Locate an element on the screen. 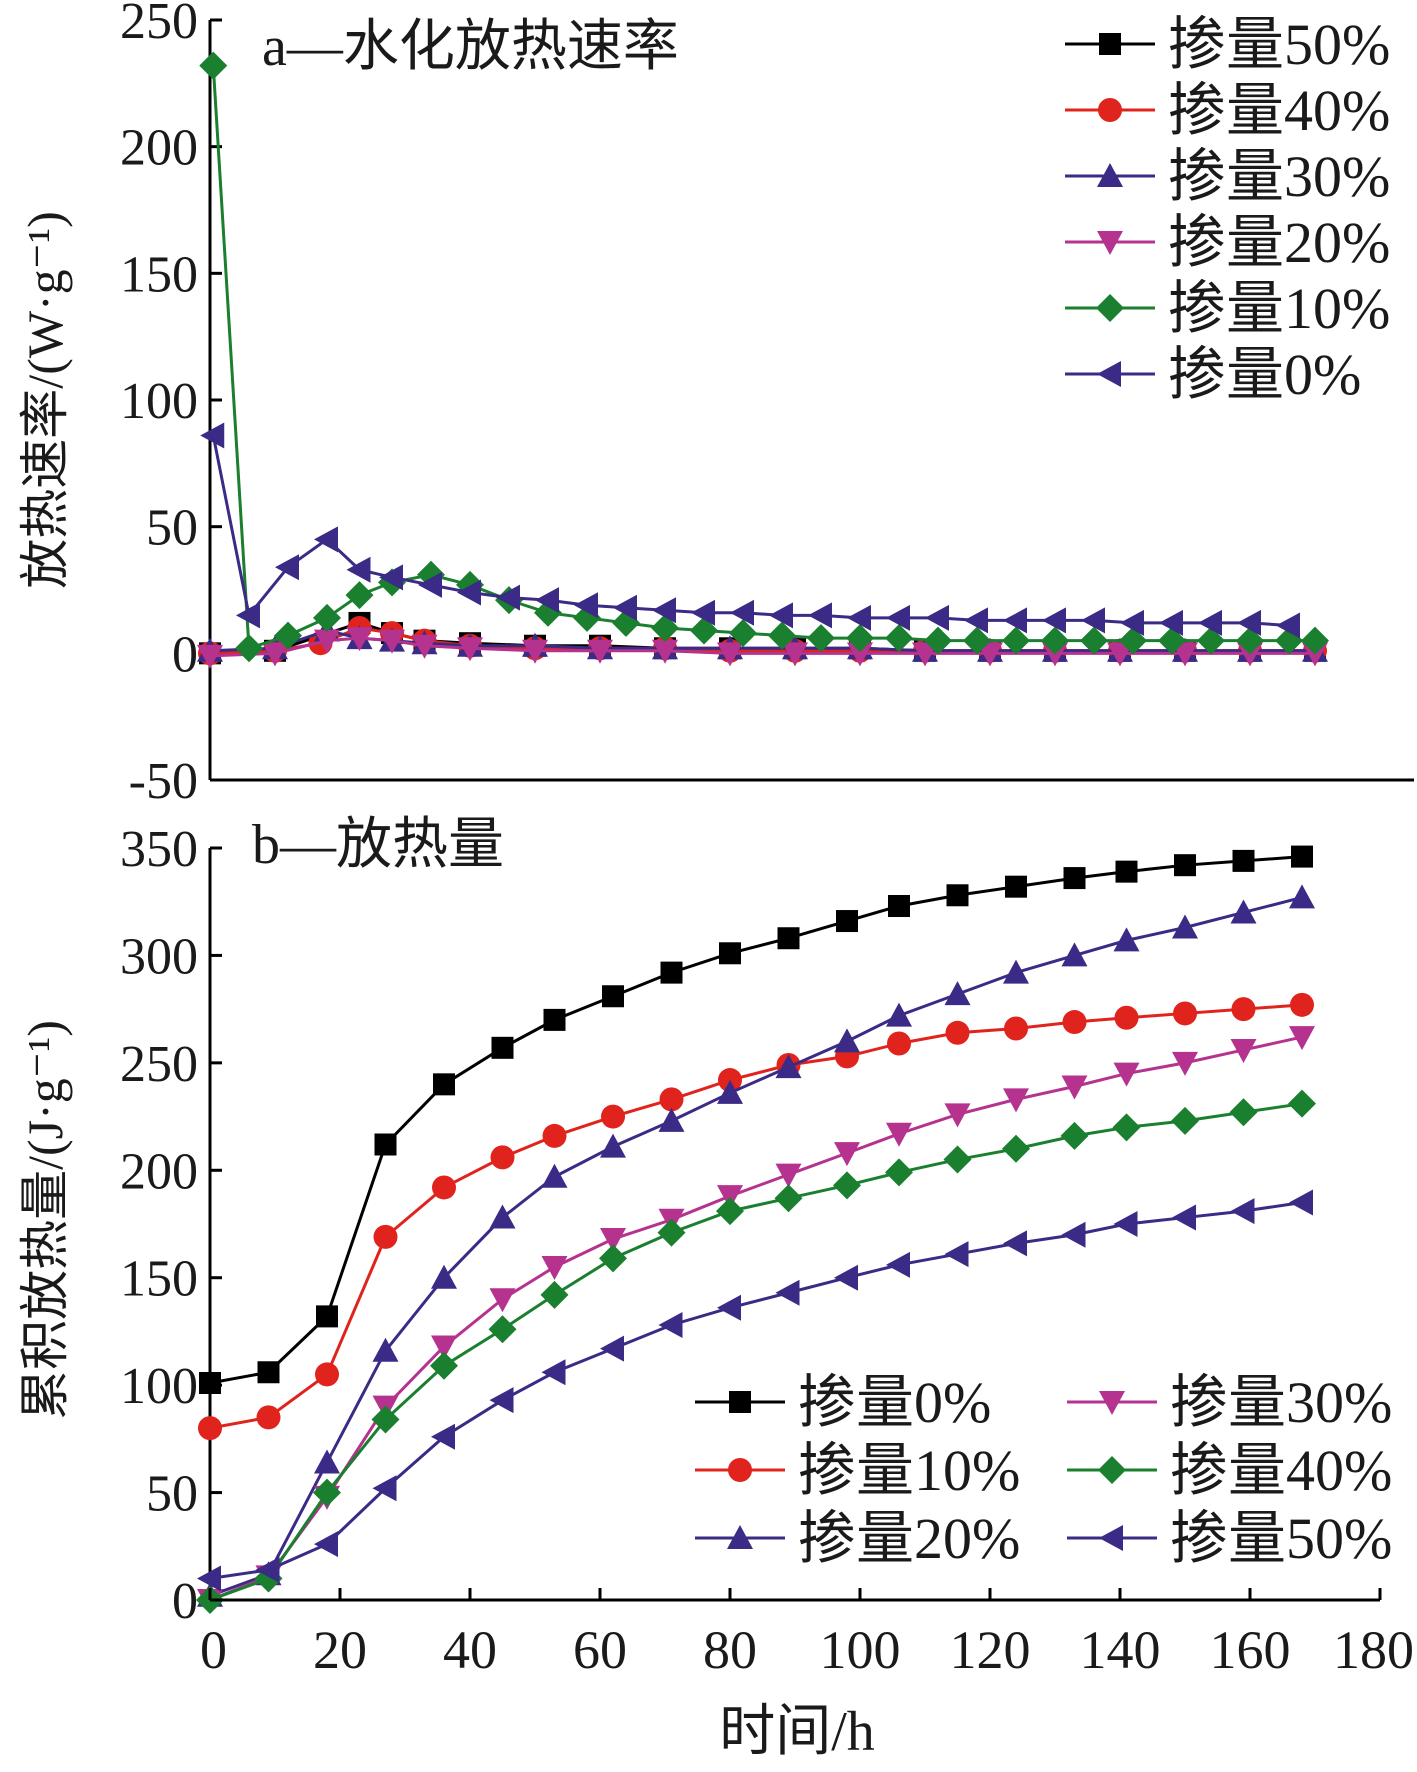 This screenshot has height=1772, width=1417. y-tick-label: 100 is located at coordinates (159, 1386).